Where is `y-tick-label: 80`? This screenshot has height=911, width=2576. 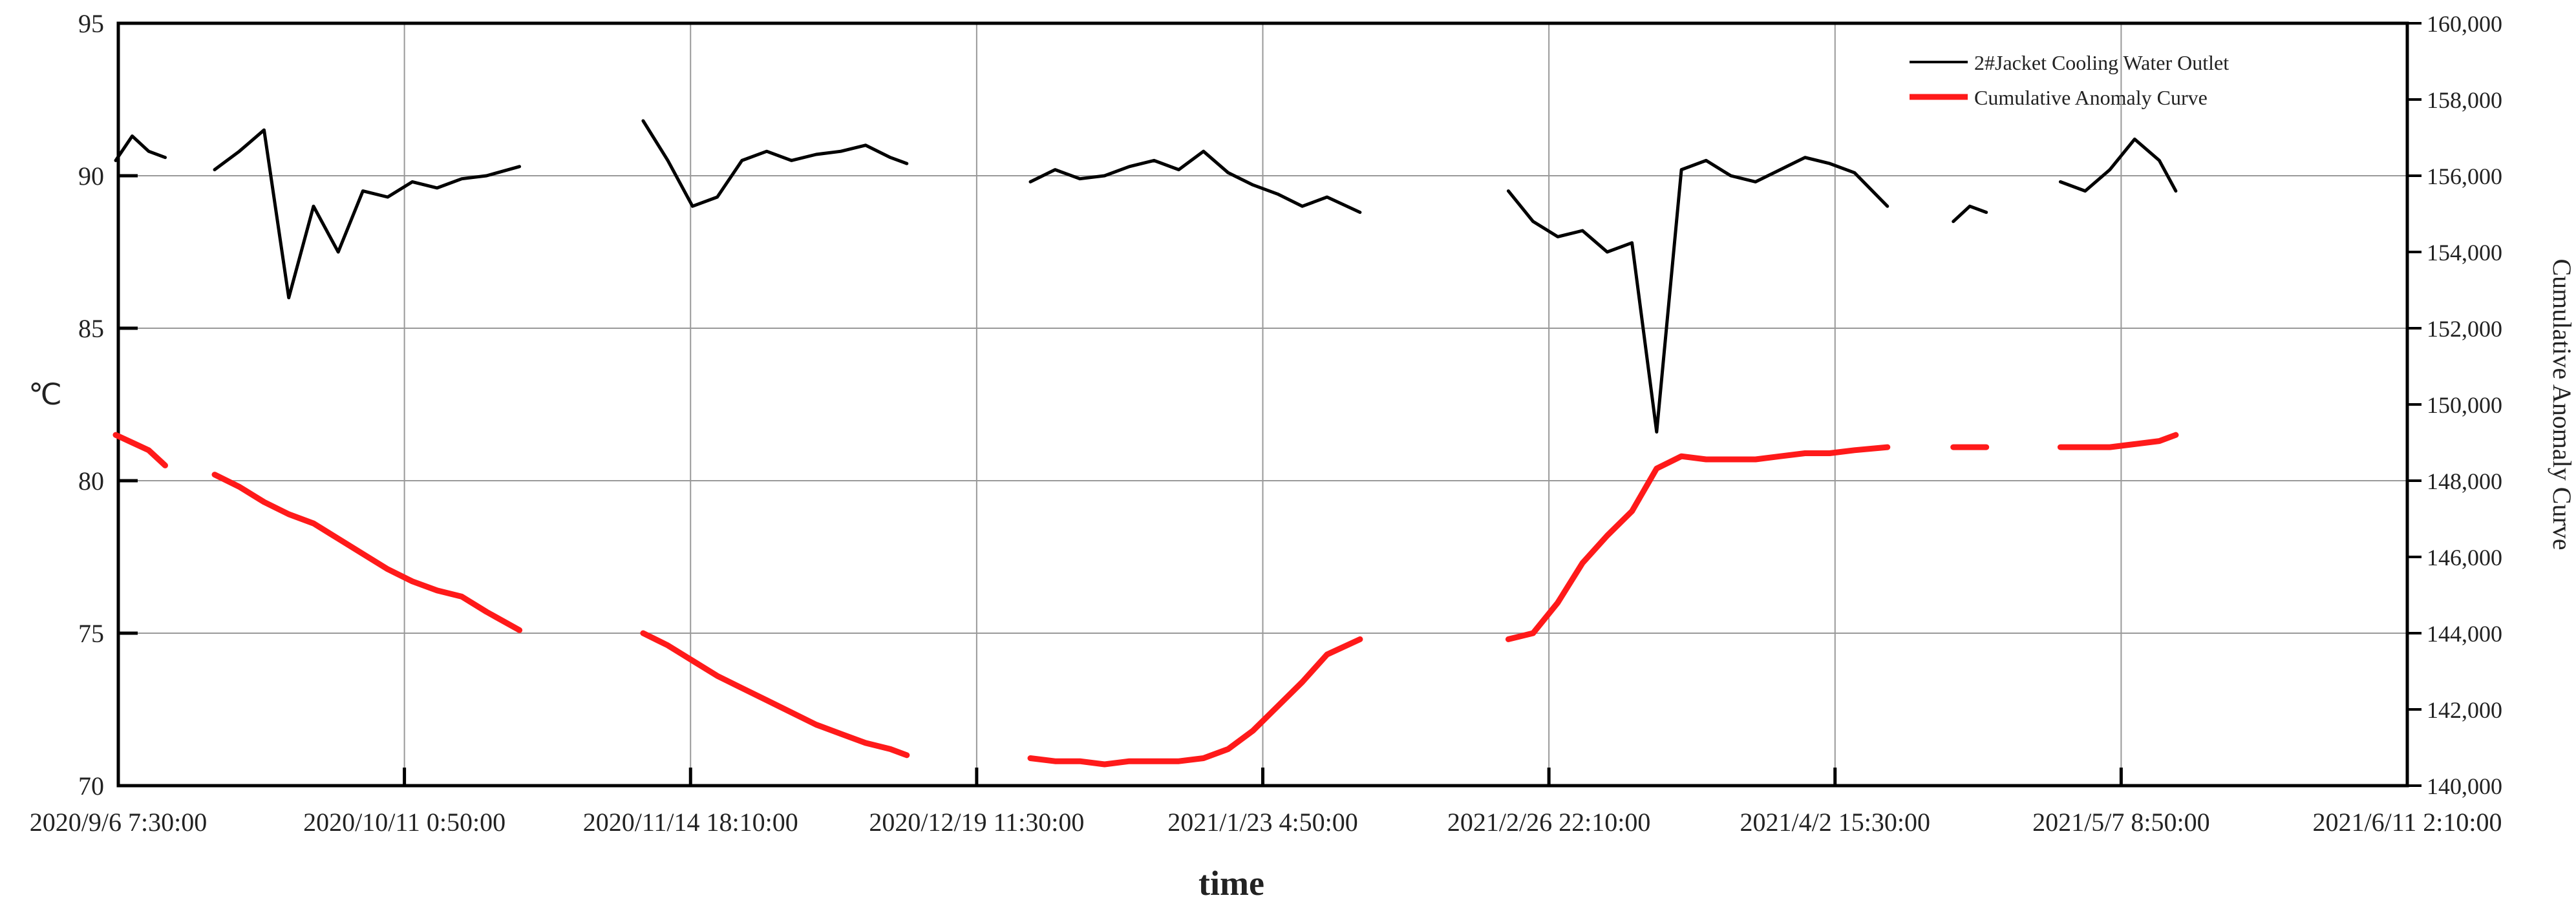 y-tick-label: 80 is located at coordinates (91, 481).